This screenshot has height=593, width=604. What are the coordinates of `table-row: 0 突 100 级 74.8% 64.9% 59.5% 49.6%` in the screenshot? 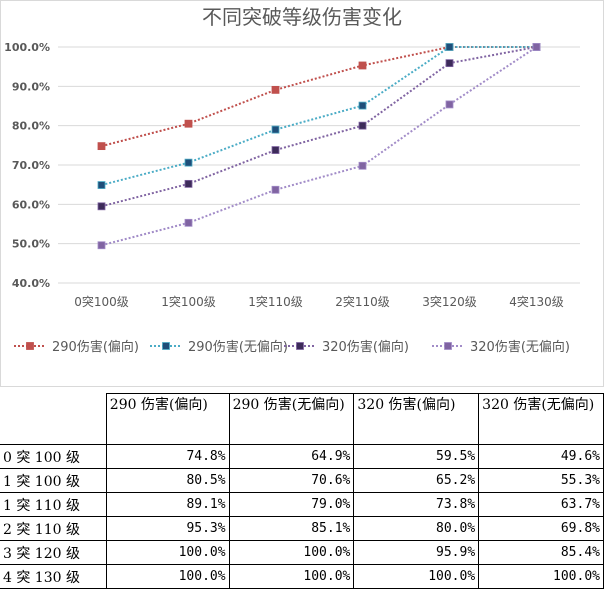 It's located at (302, 456).